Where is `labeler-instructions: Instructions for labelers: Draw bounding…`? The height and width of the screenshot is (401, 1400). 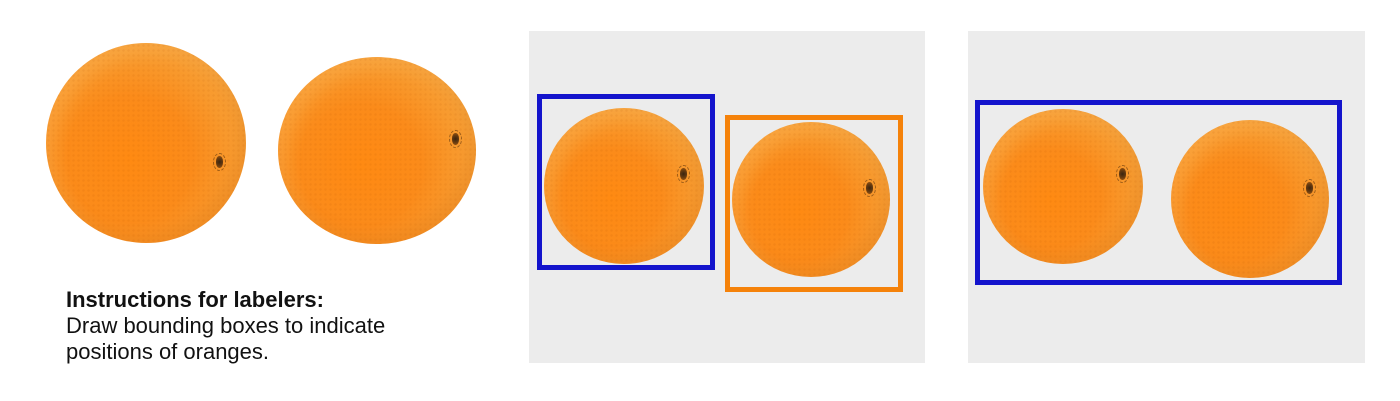
labeler-instructions: Instructions for labelers: Draw bounding… is located at coordinates (276, 326).